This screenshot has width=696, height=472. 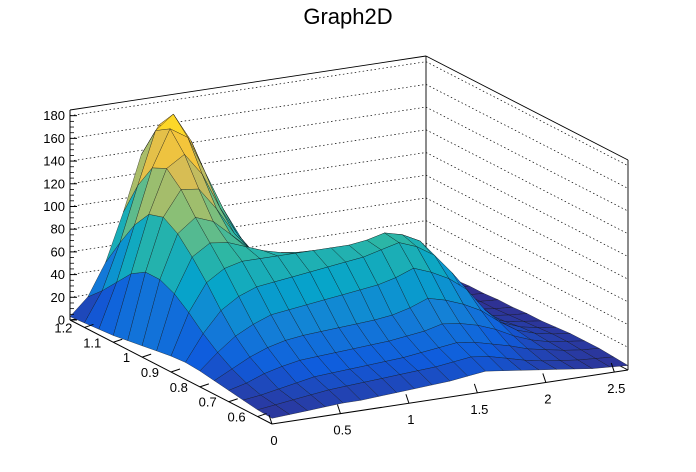 I want to click on z-tick-label: 20, so click(x=58, y=297).